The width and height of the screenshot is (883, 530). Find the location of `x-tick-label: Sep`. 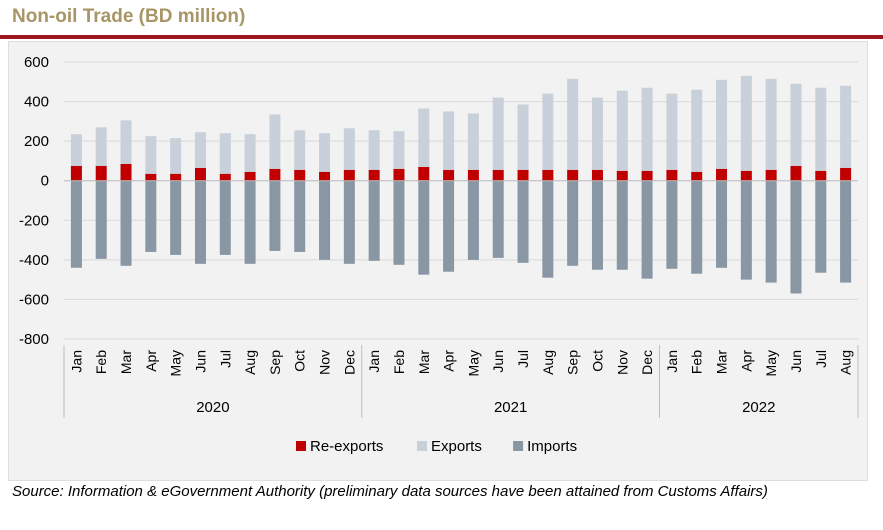

x-tick-label: Sep is located at coordinates (275, 362).